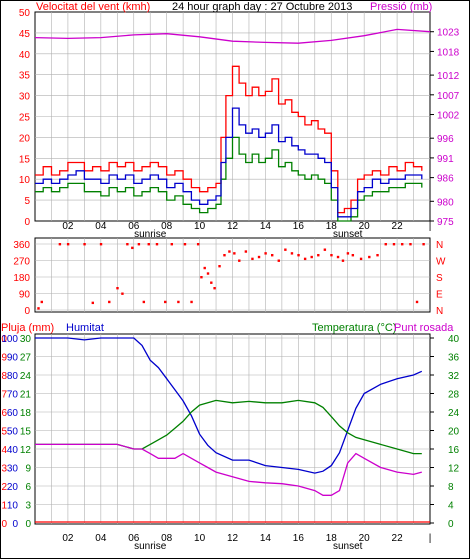 This screenshot has width=470, height=559. Describe the element at coordinates (4, 524) in the screenshot. I see `rain-y-tick-label: 0` at that location.